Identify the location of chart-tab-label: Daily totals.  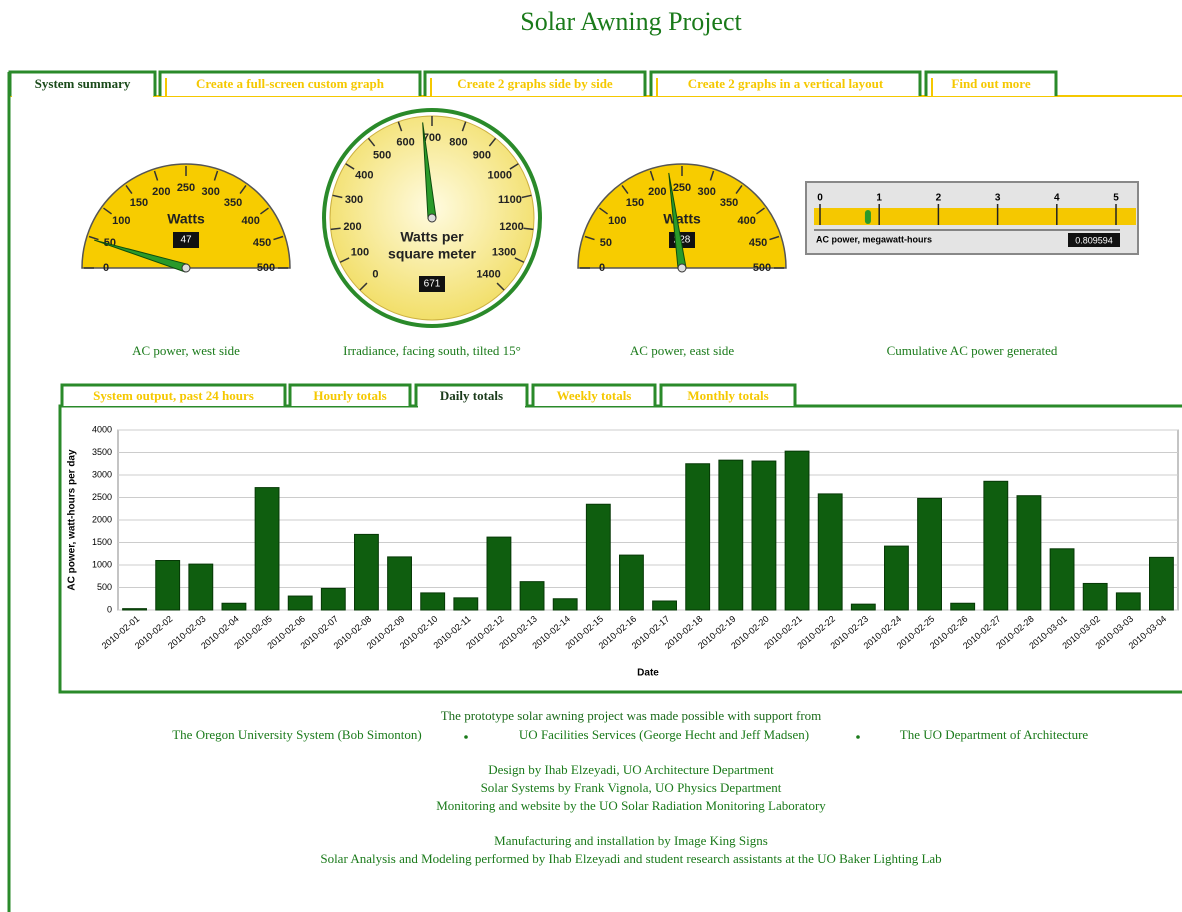
(471, 395).